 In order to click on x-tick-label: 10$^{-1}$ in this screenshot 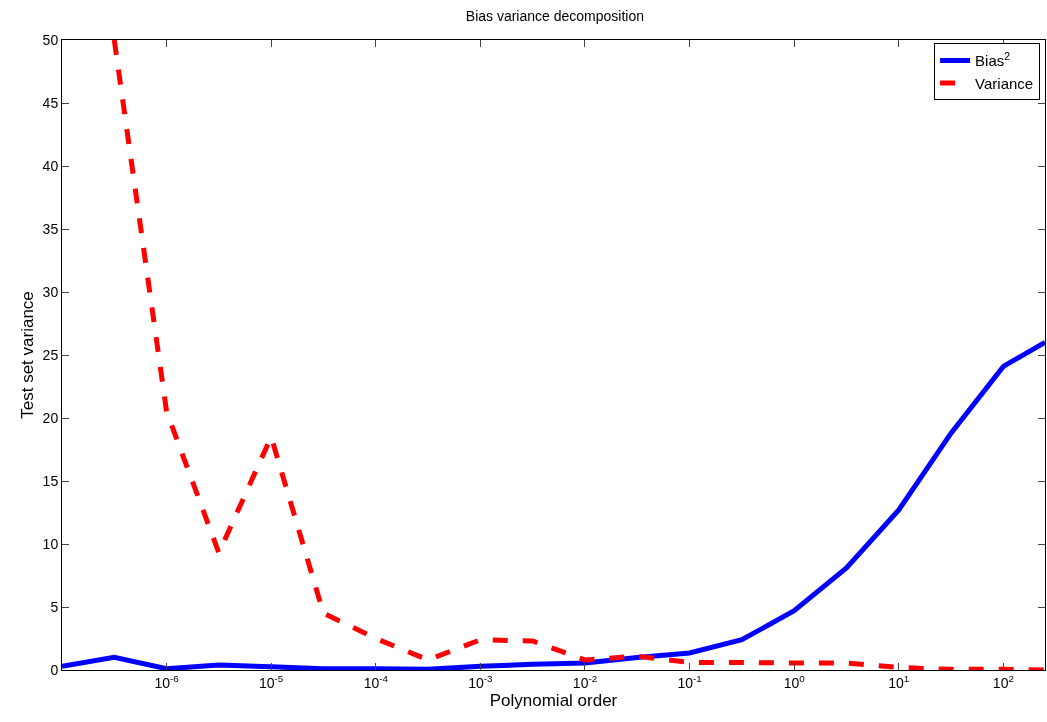, I will do `click(689, 681)`.